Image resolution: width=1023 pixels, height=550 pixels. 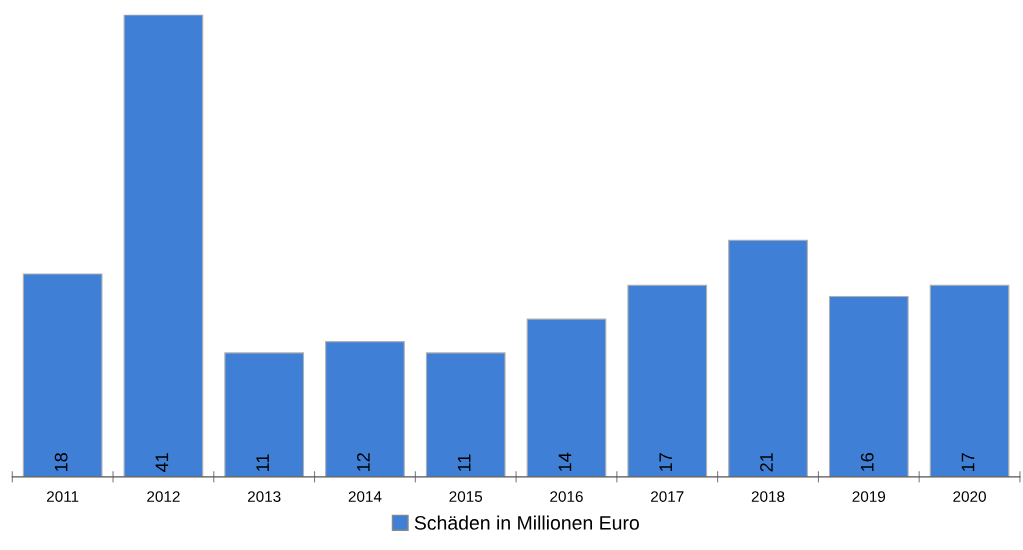 What do you see at coordinates (365, 496) in the screenshot?
I see `x-tick-label: 2014` at bounding box center [365, 496].